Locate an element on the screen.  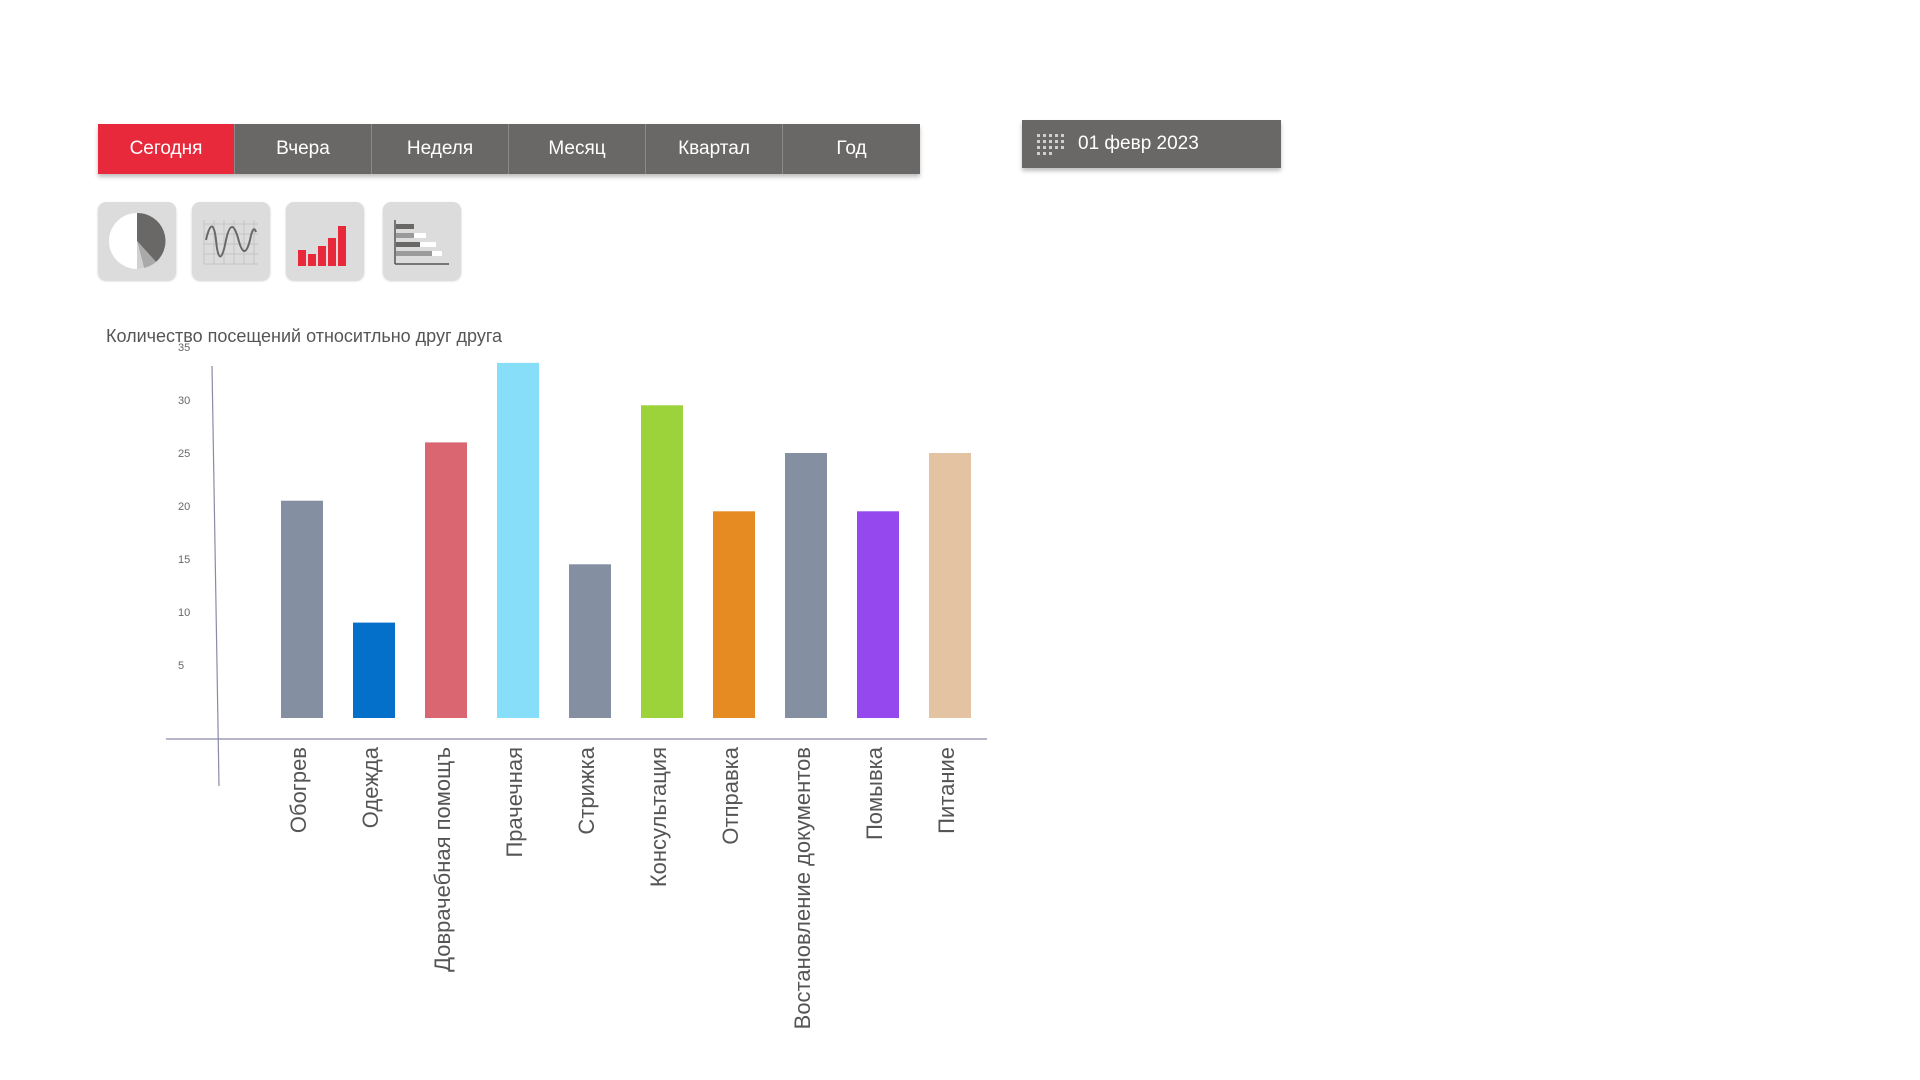
pie-chart-icon is located at coordinates (137, 240).